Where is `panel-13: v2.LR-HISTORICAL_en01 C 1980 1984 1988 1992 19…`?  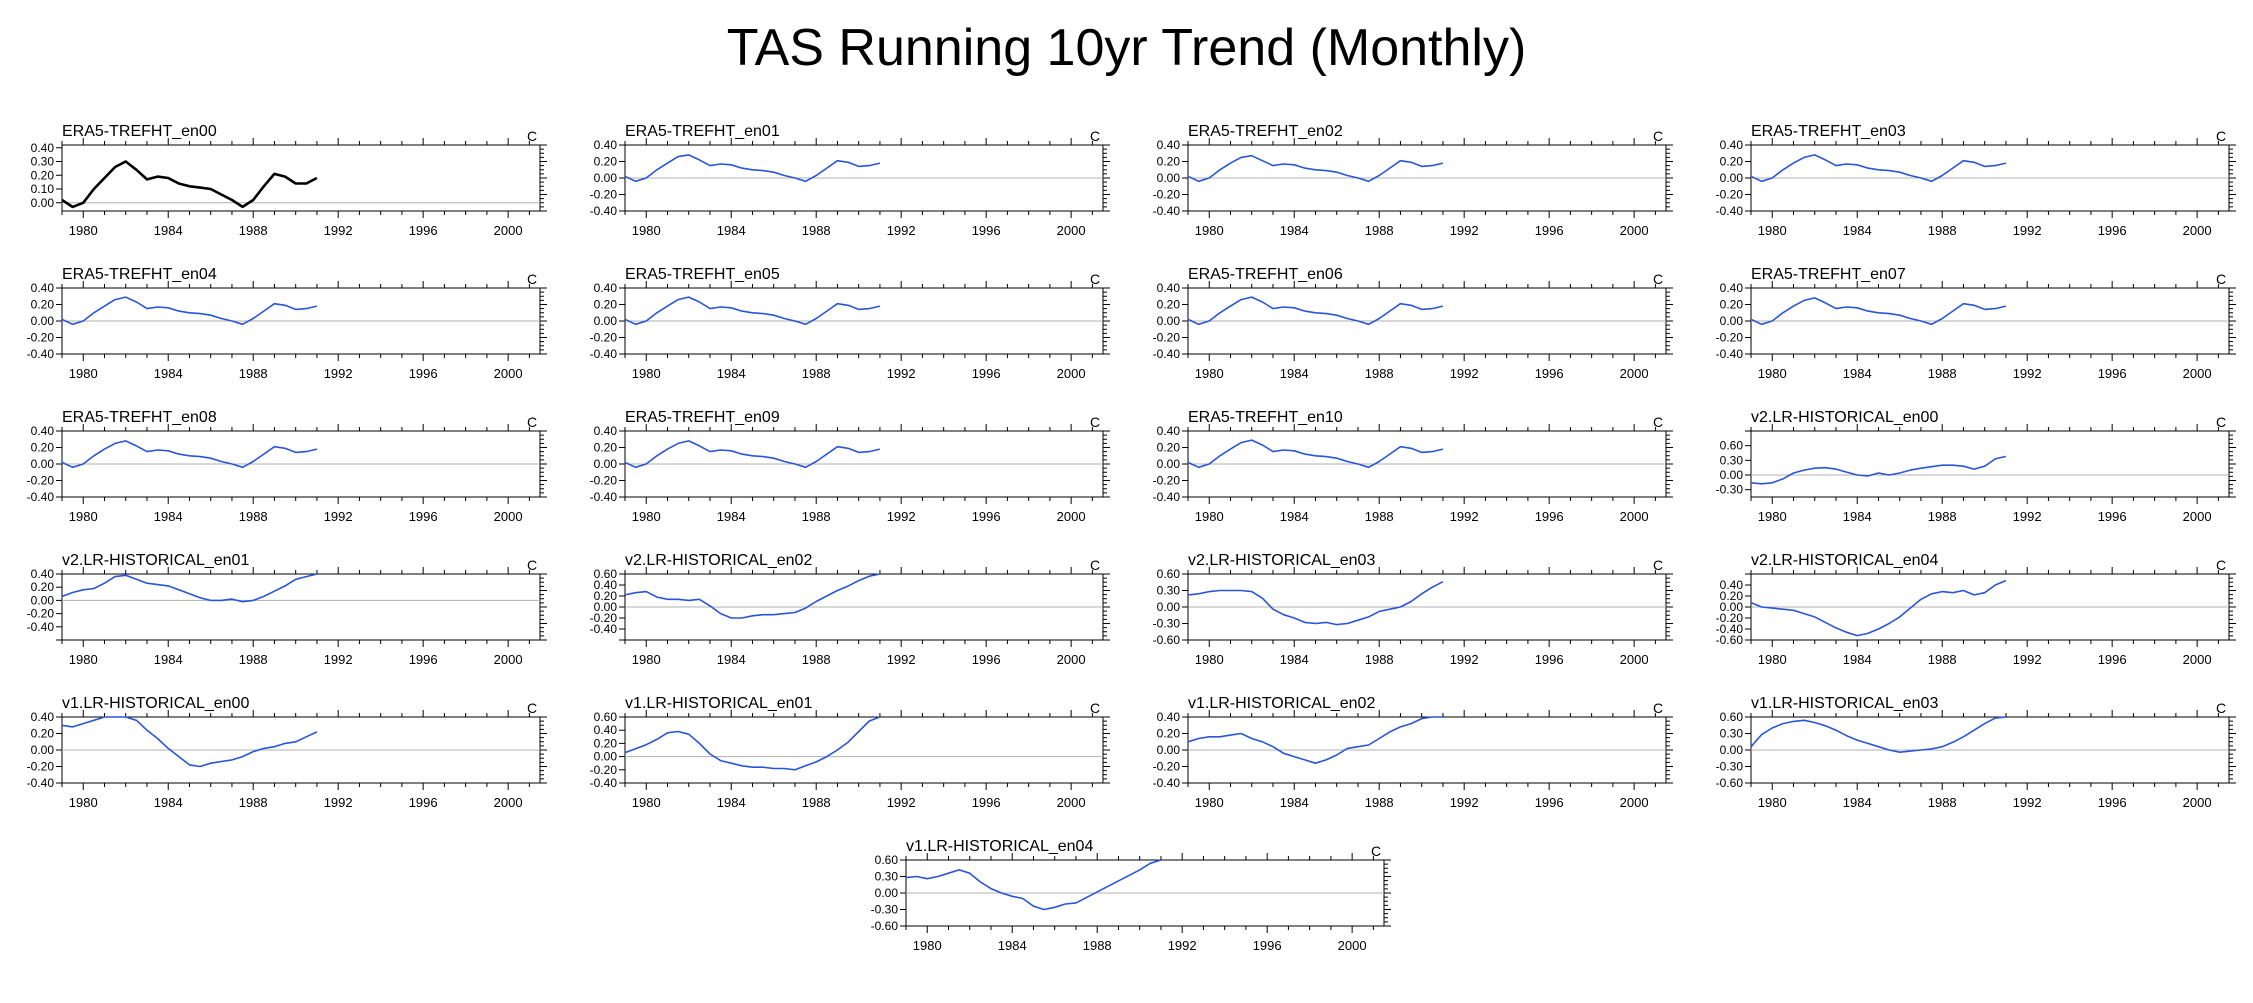
panel-13: v2.LR-HISTORICAL_en01 C 1980 1984 1988 1992 19… is located at coordinates (287, 609).